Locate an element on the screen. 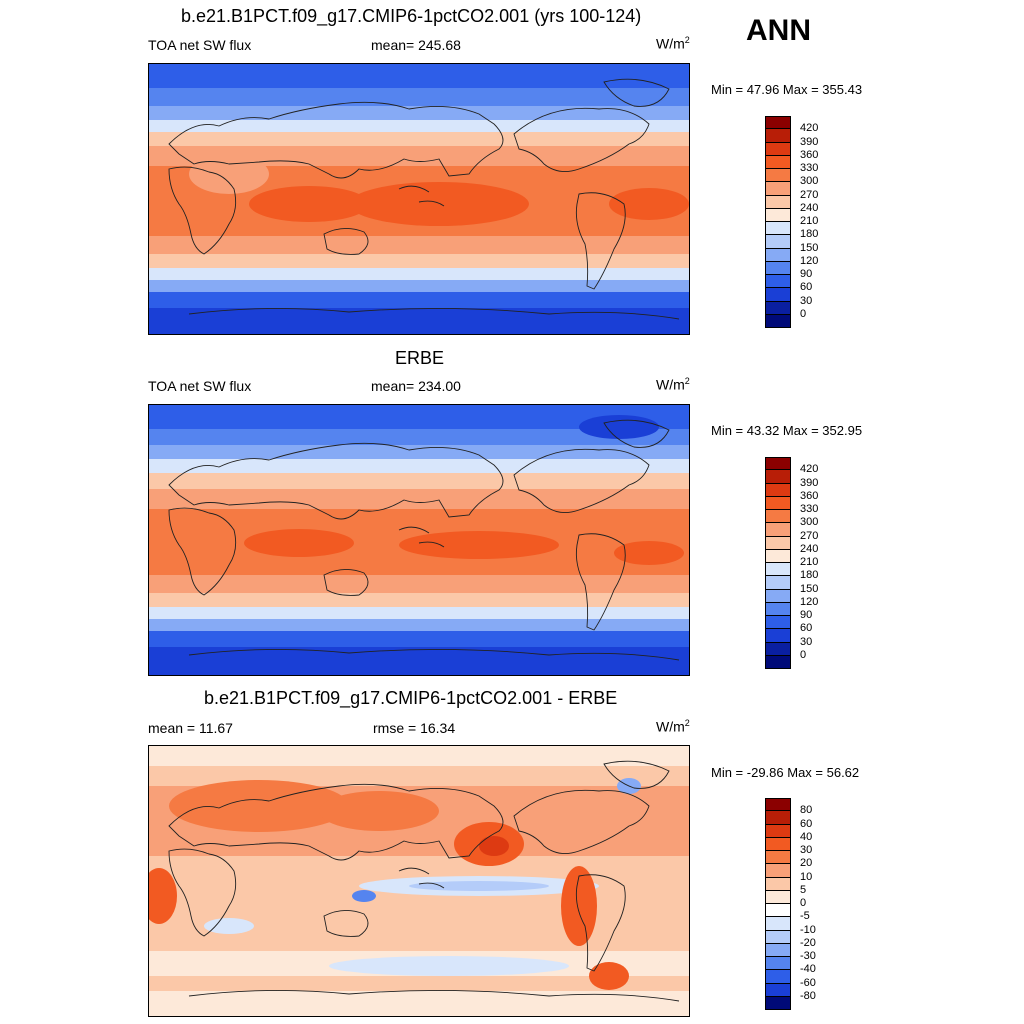  season-label: ANN is located at coordinates (778, 30).